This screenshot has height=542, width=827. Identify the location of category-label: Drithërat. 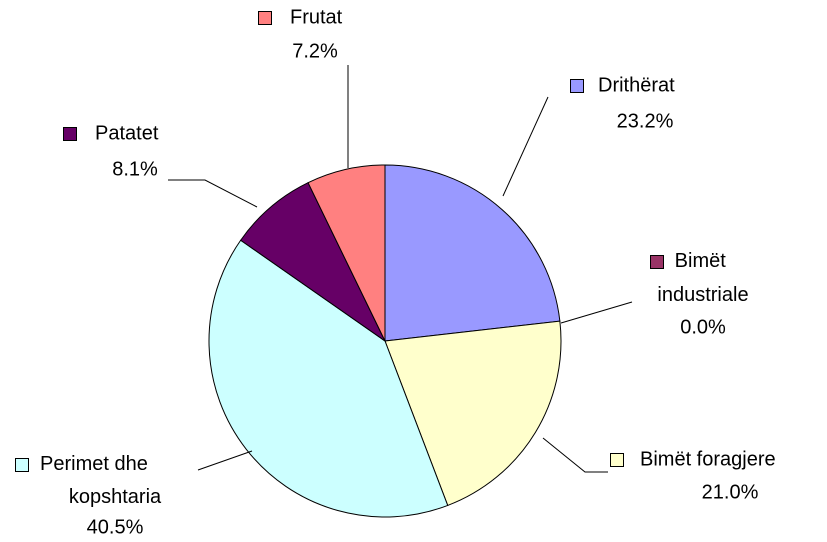
(636, 85).